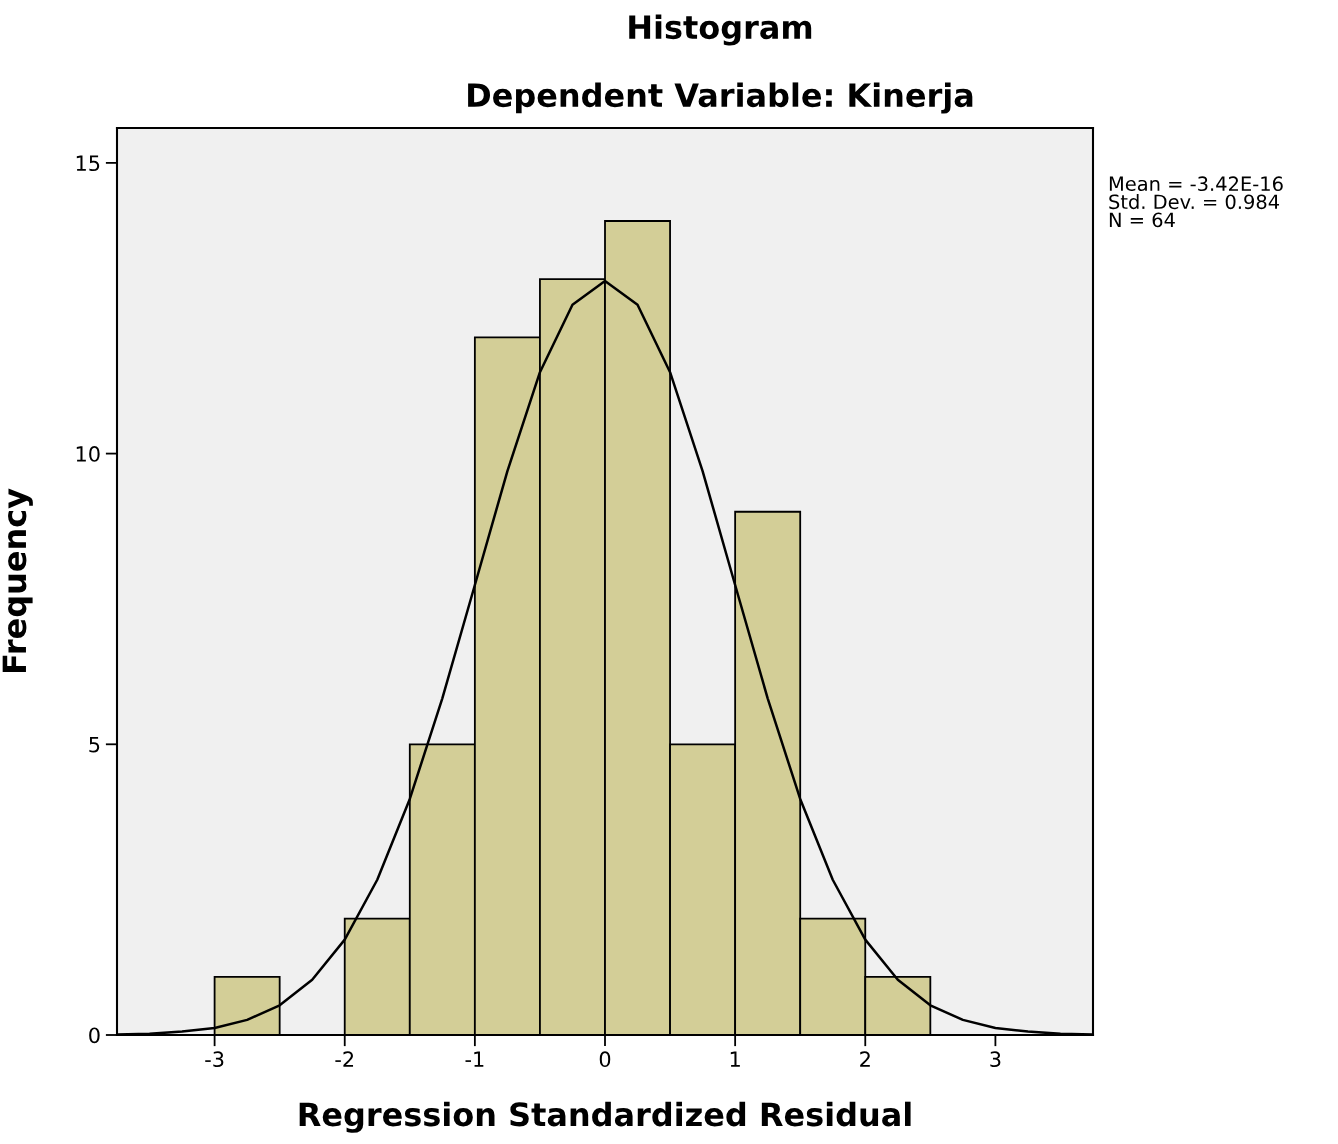 This screenshot has width=1338, height=1144. What do you see at coordinates (865, 1059) in the screenshot?
I see `x-tick-label: 2` at bounding box center [865, 1059].